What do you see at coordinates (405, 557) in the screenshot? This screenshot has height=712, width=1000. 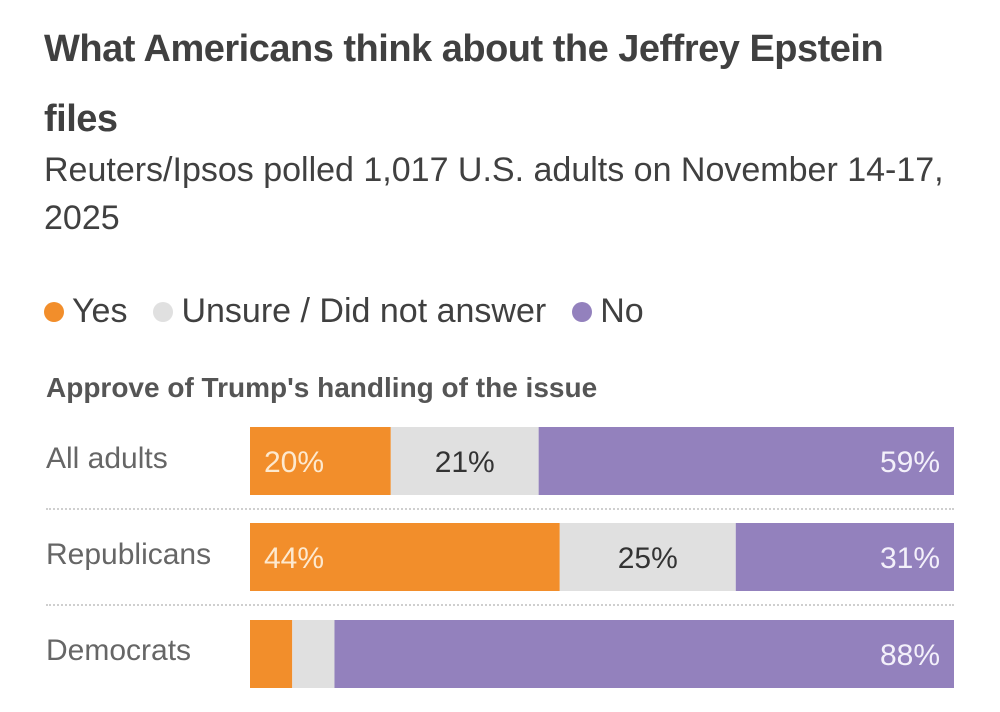 I see `bar-segment-republicans-yes` at bounding box center [405, 557].